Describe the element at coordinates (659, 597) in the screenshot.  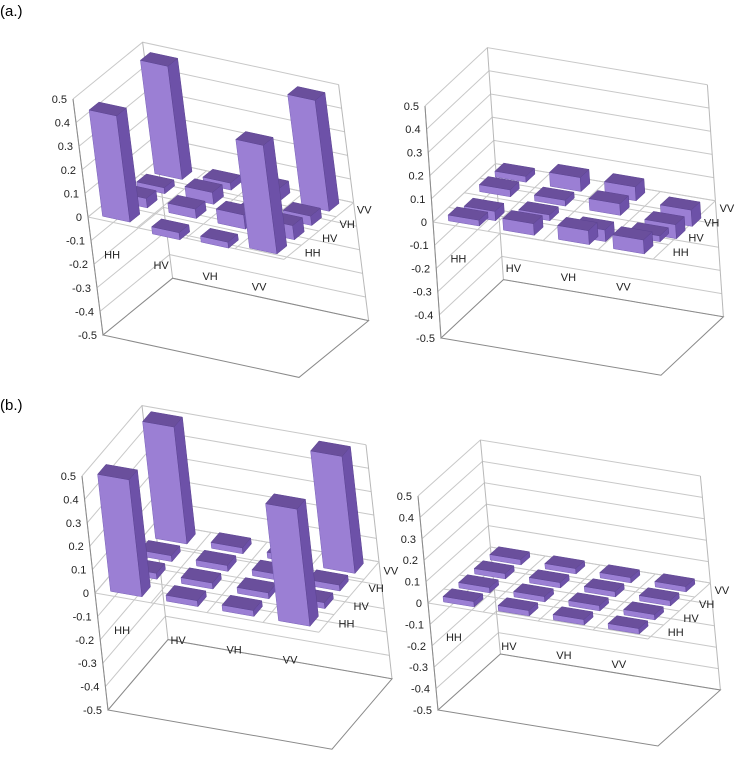
I see `bar-VH-VV` at that location.